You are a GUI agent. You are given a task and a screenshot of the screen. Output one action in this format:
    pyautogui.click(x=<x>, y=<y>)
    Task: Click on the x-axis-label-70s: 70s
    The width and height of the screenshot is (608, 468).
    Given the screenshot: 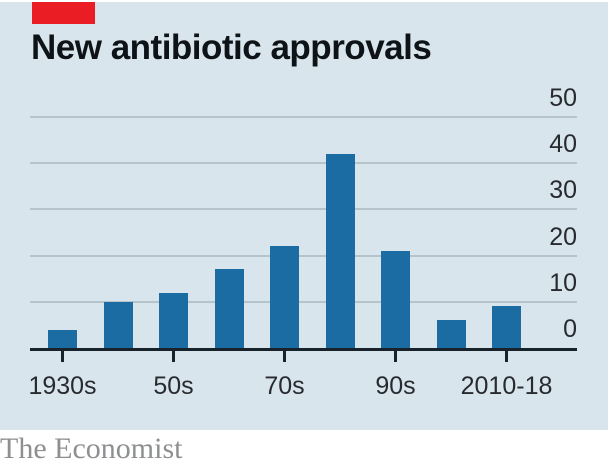 What is the action you would take?
    pyautogui.click(x=284, y=386)
    